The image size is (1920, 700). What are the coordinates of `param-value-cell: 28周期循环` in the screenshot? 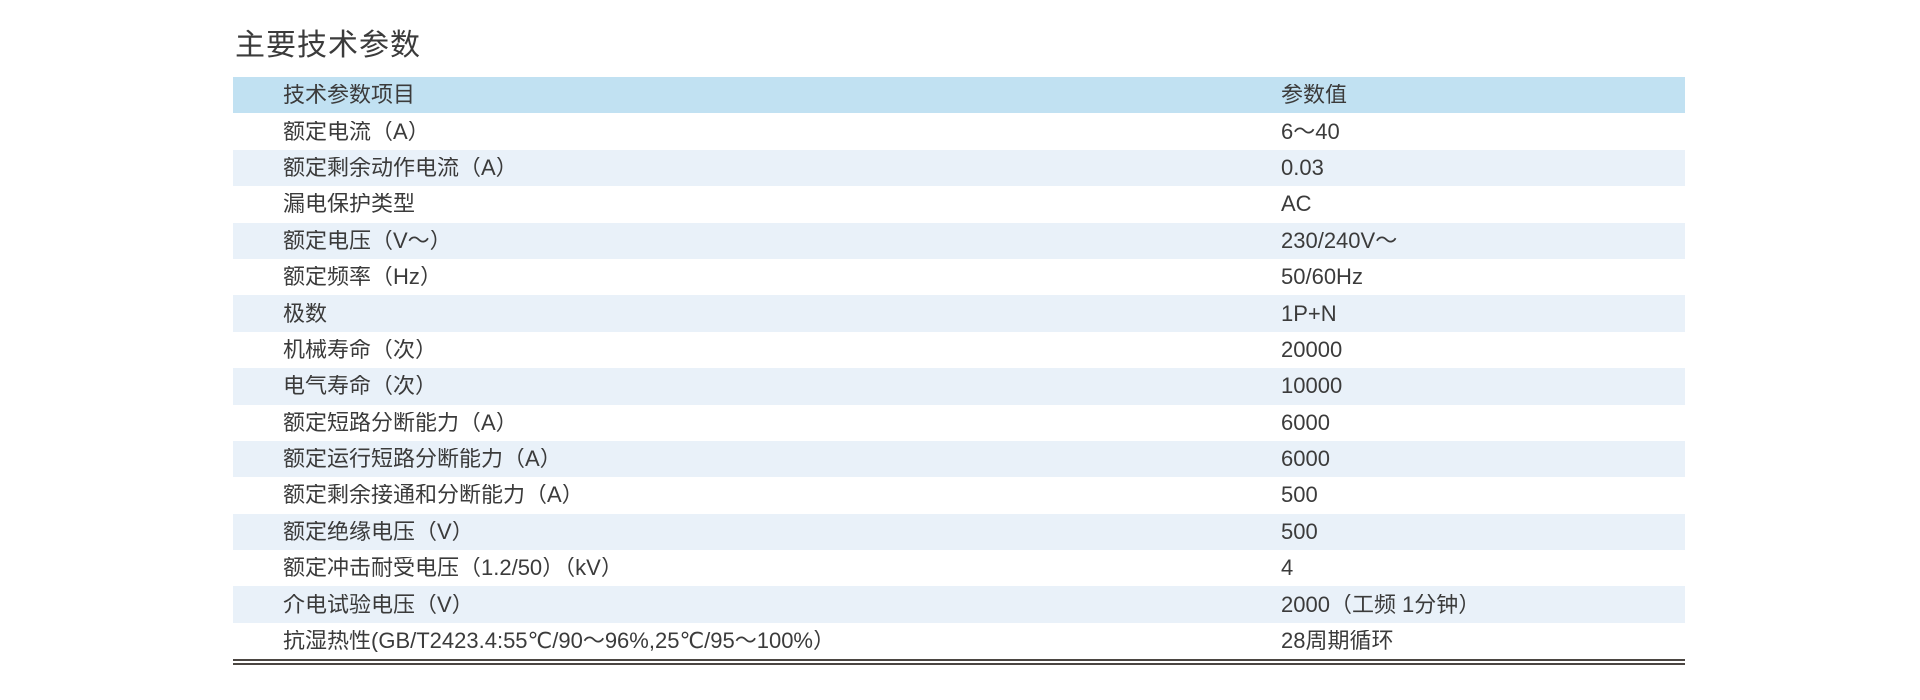 It's located at (1337, 641).